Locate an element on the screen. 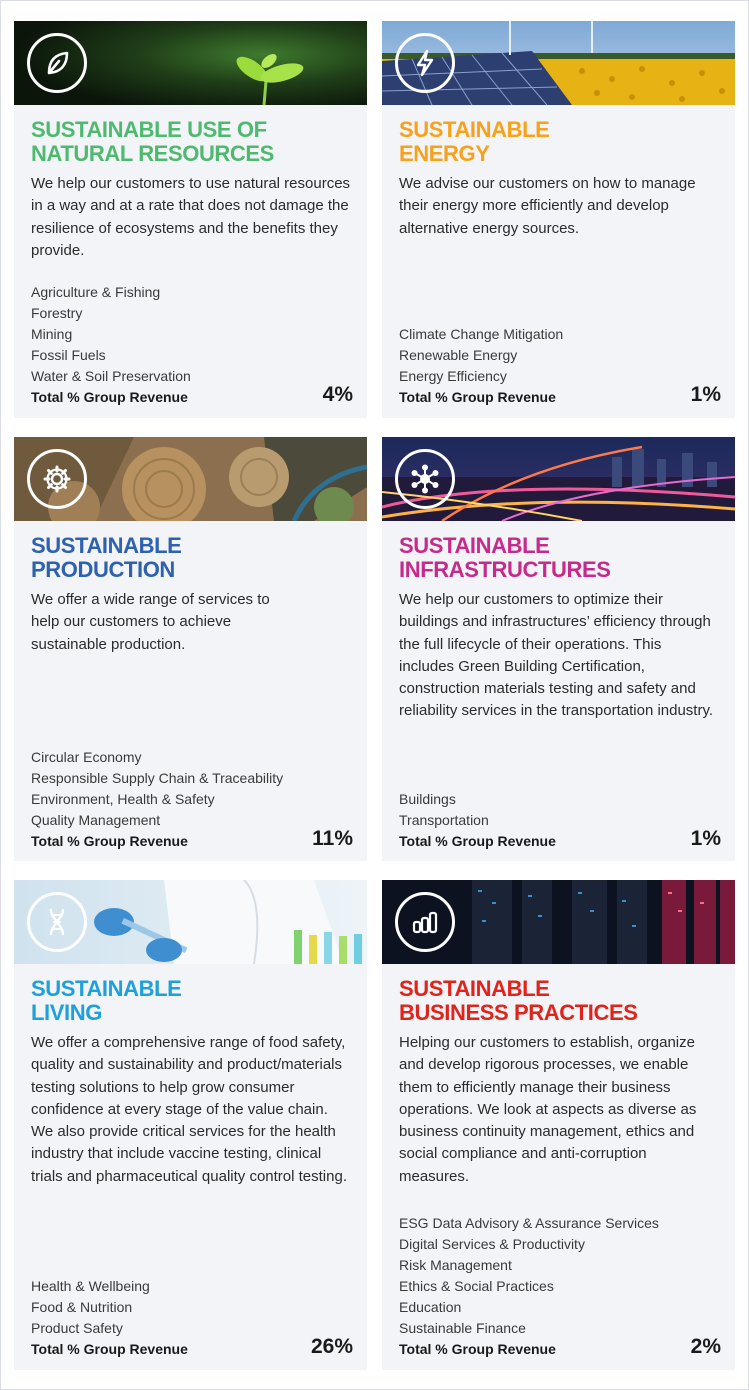 This screenshot has height=1390, width=749. list-item: ESG Data Advisory & Assurance Services is located at coordinates (529, 1223).